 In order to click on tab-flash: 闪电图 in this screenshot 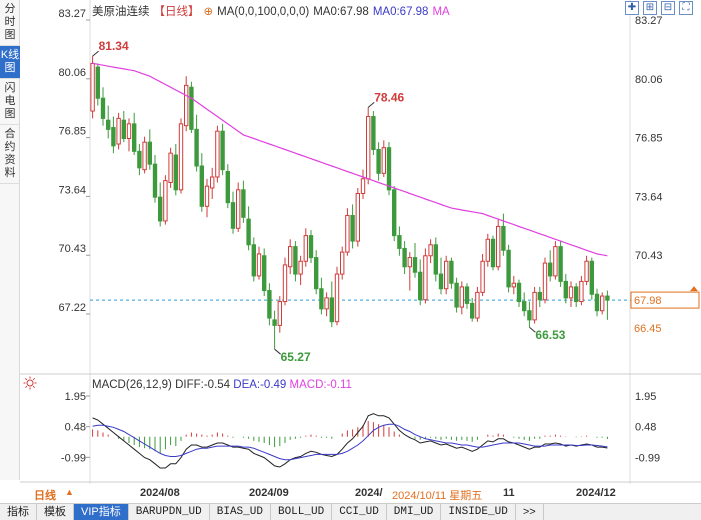, I will do `click(10, 102)`.